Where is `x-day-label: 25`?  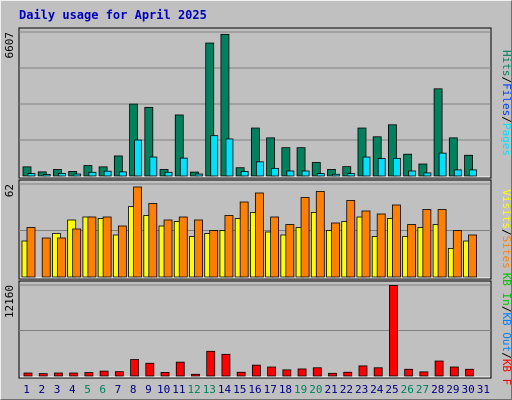 x-day-label: 25 is located at coordinates (391, 389).